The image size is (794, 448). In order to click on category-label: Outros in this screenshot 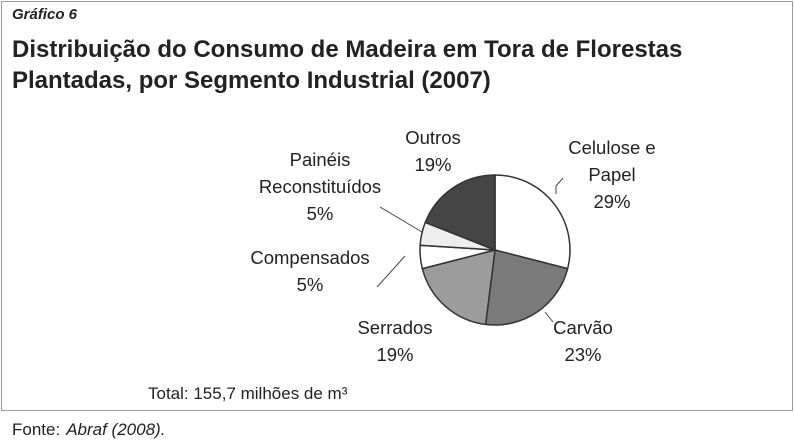, I will do `click(433, 137)`.